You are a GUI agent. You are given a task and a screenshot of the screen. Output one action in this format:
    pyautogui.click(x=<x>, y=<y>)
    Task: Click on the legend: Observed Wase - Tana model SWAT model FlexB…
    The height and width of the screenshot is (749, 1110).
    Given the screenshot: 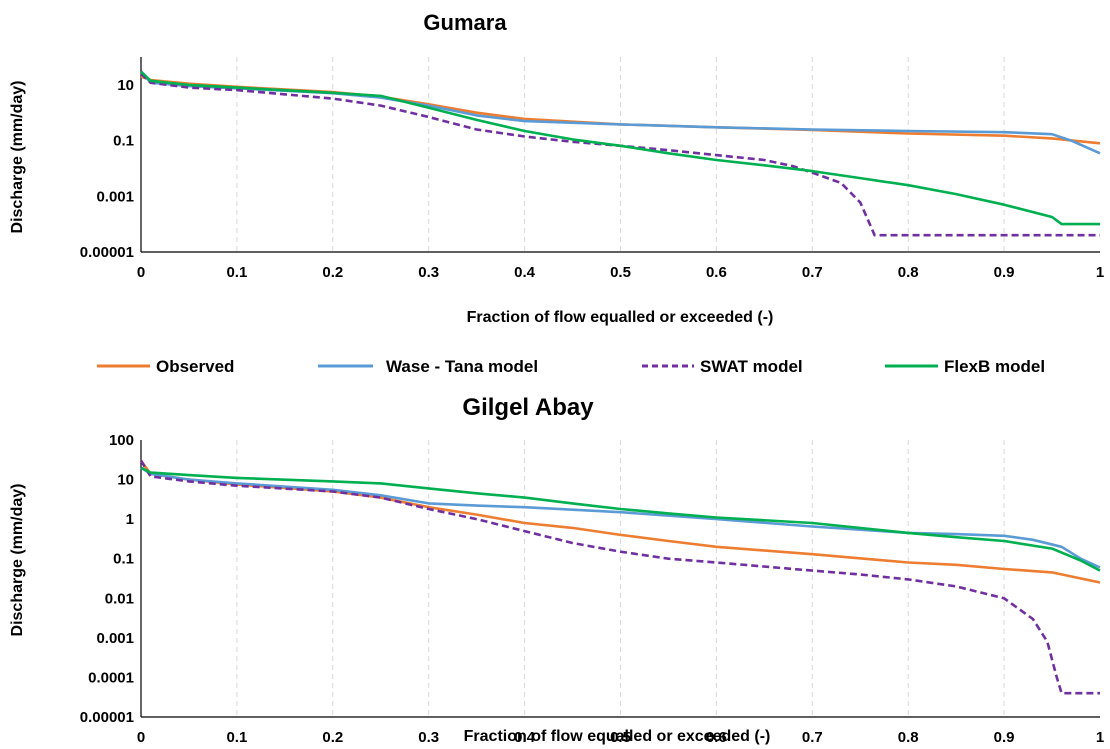 What is the action you would take?
    pyautogui.click(x=571, y=366)
    